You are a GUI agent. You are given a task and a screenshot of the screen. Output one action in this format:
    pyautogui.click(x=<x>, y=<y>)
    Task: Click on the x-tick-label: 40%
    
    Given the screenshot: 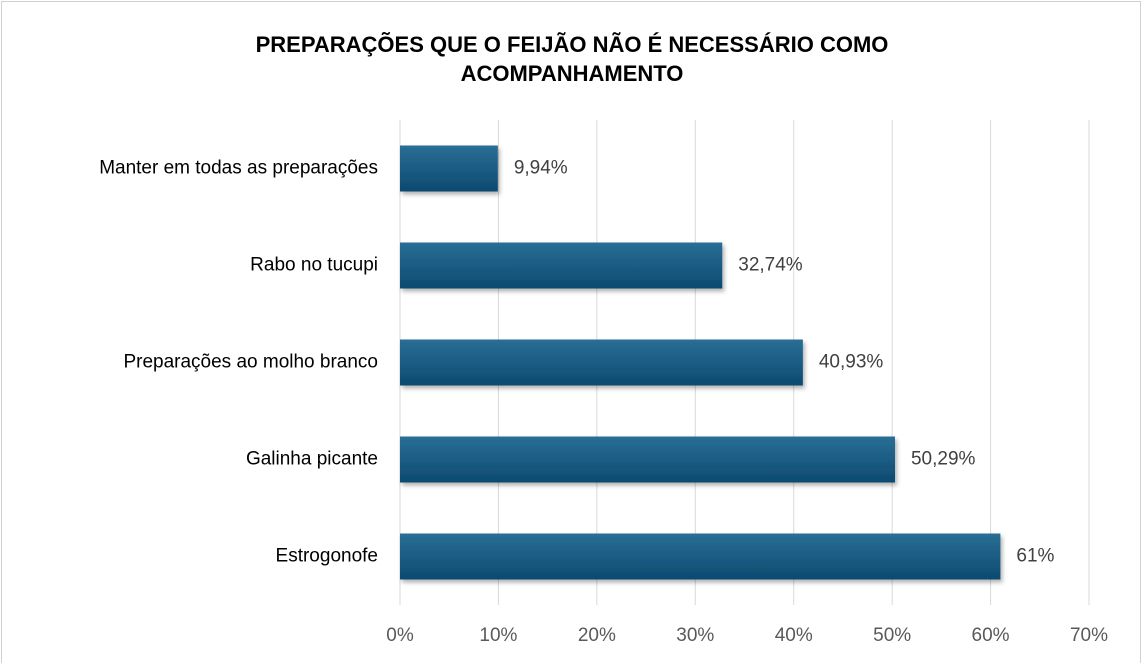 What is the action you would take?
    pyautogui.click(x=794, y=635)
    